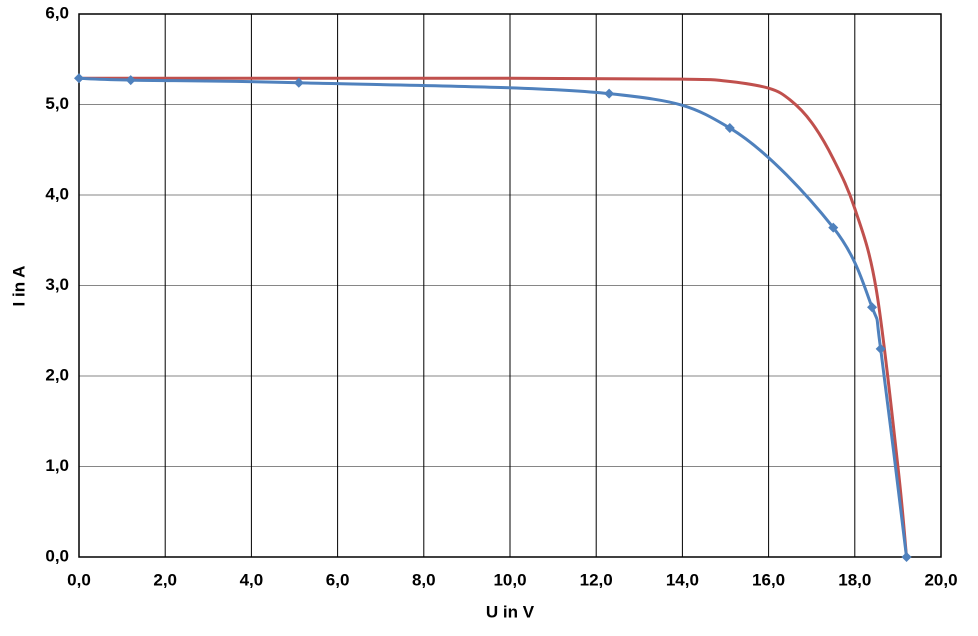  I want to click on x-tick-label: 12,0, so click(596, 579).